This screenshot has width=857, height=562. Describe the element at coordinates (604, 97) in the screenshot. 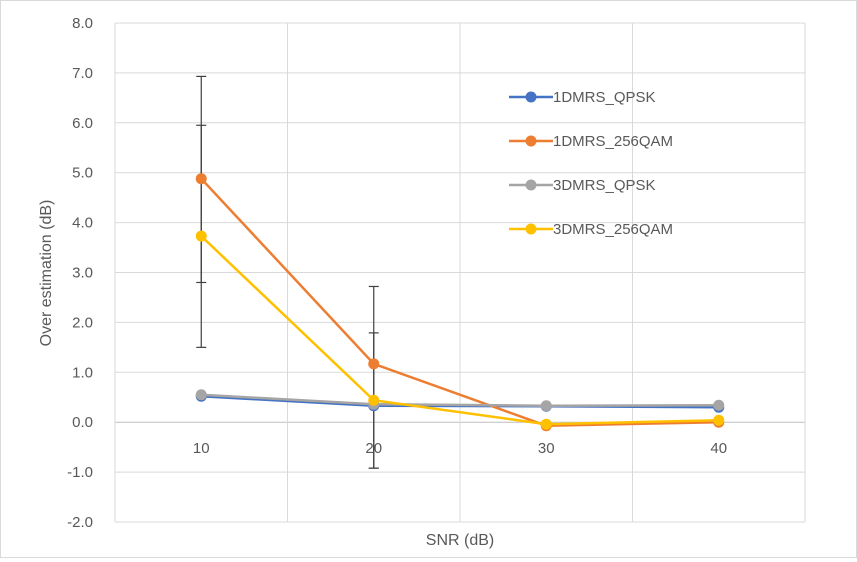

I see `legend-label: 1DMRS_QPSK` at that location.